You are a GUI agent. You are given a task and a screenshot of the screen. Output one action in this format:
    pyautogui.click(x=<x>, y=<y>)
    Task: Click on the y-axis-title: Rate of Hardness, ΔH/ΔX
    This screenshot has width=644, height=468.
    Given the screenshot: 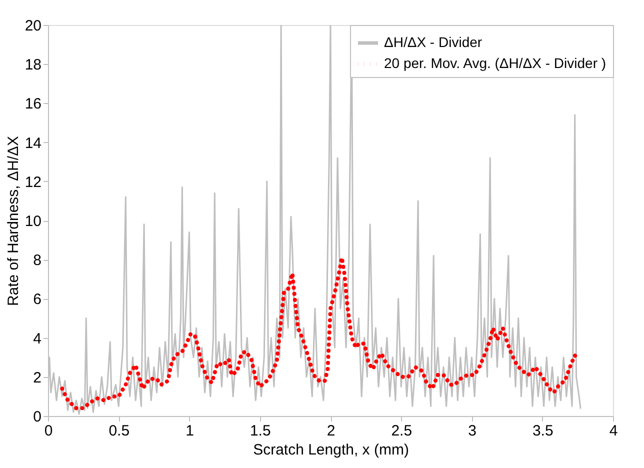 What is the action you would take?
    pyautogui.click(x=13, y=221)
    